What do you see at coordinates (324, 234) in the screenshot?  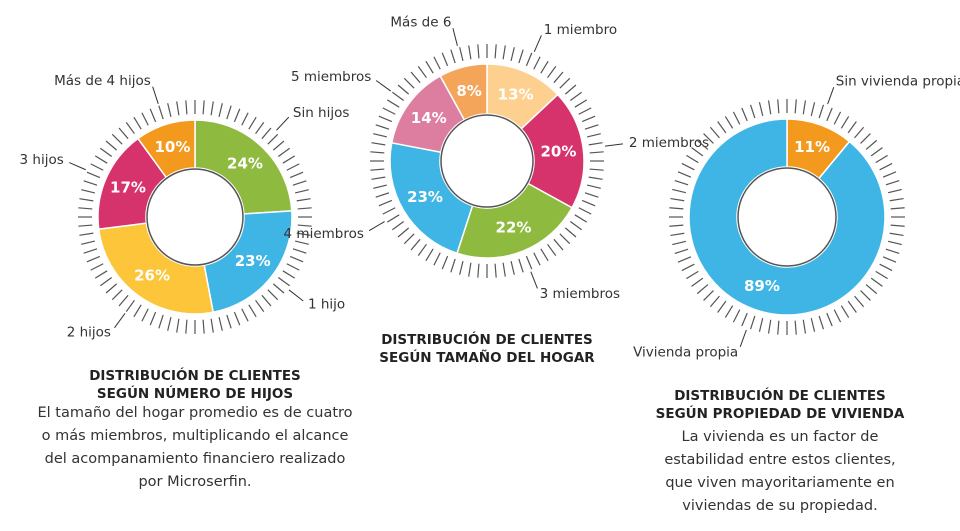 I see `category-label: 4 miembros` at bounding box center [324, 234].